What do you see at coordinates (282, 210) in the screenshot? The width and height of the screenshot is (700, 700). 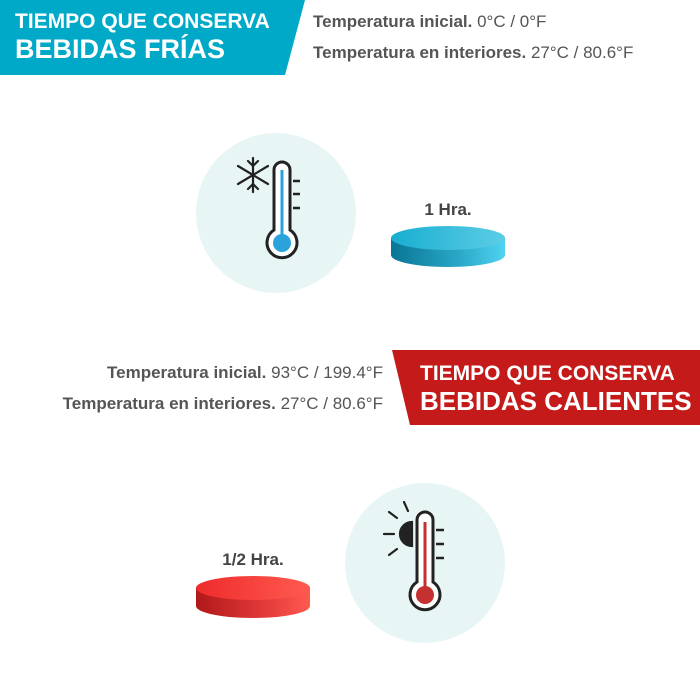 I see `thermometer-cold-icon` at bounding box center [282, 210].